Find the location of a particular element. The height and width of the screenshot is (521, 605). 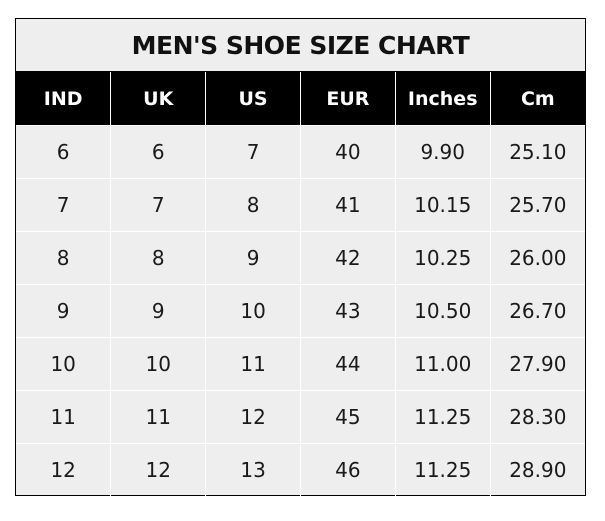

column-header-ind: IND is located at coordinates (63, 98).